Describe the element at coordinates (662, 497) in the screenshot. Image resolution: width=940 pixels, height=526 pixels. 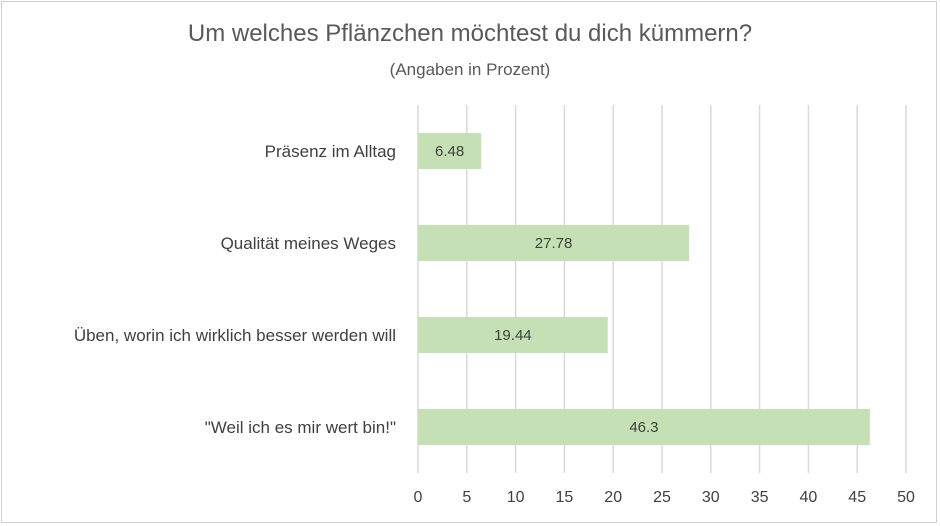
I see `x-tick-label: 25` at that location.